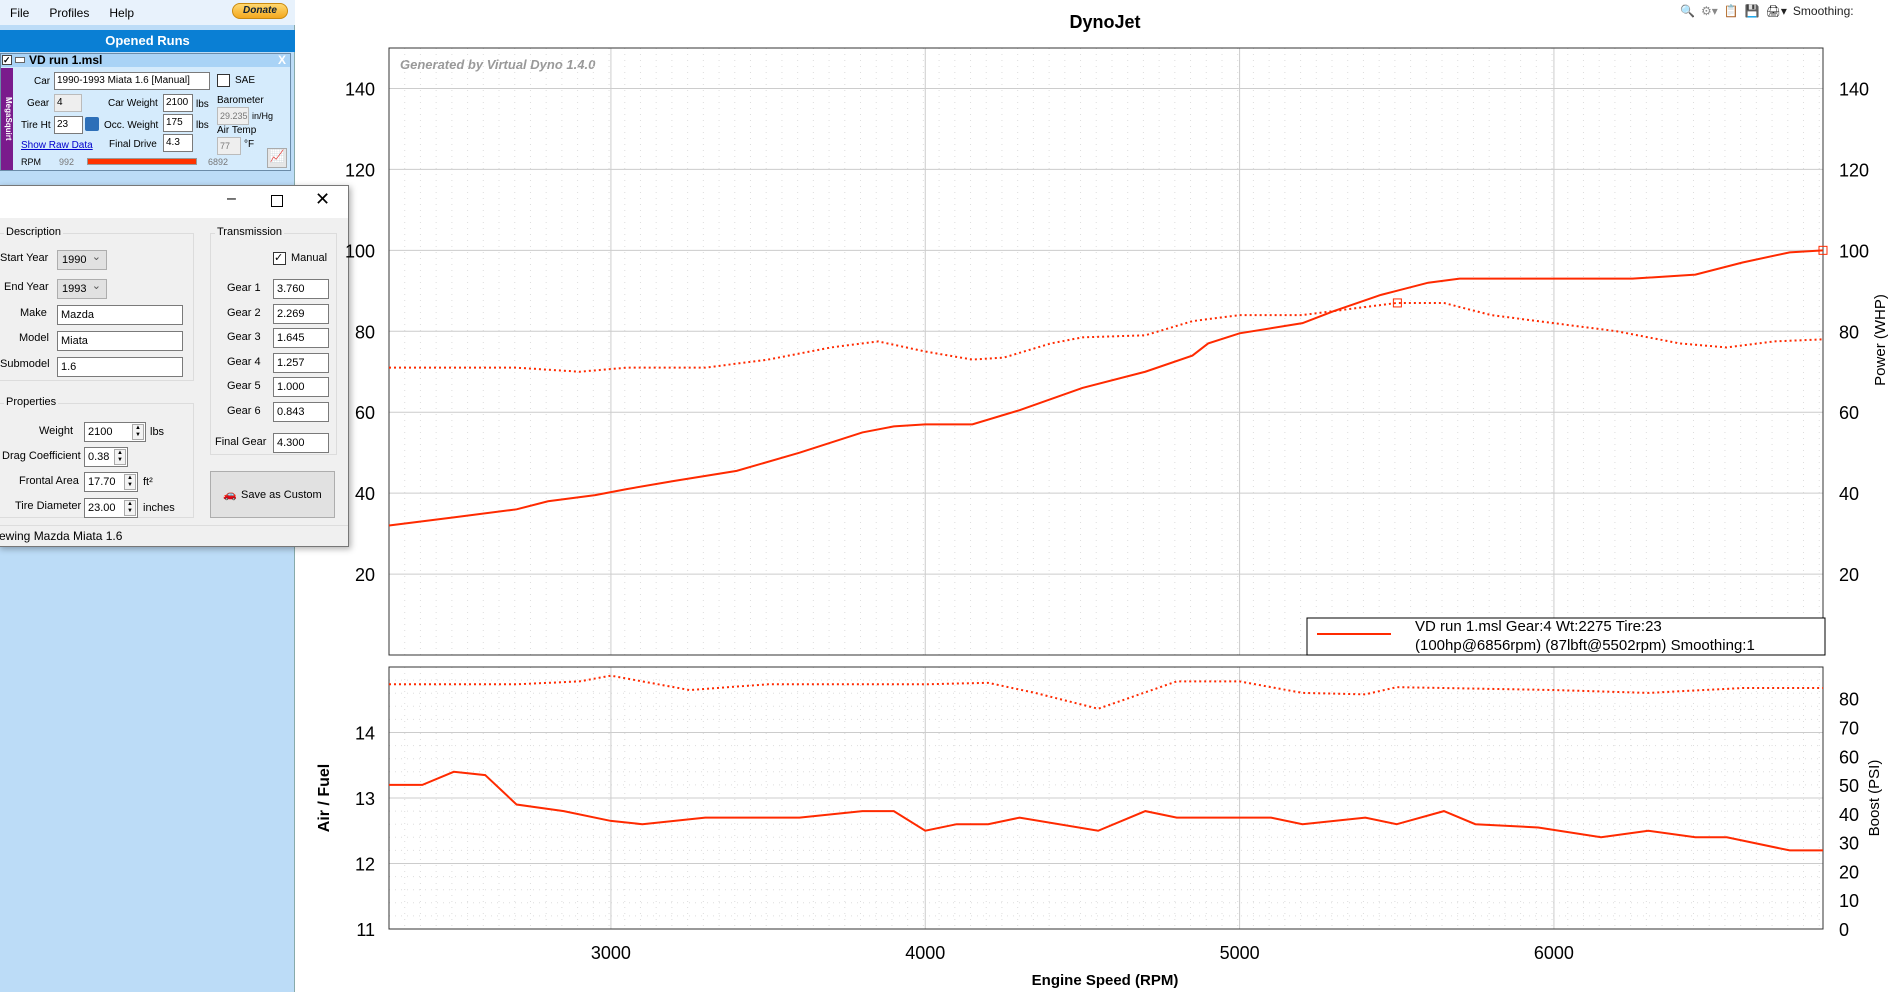 The width and height of the screenshot is (1893, 992). Describe the element at coordinates (82, 288) in the screenshot. I see `end-year-select: 1993` at that location.